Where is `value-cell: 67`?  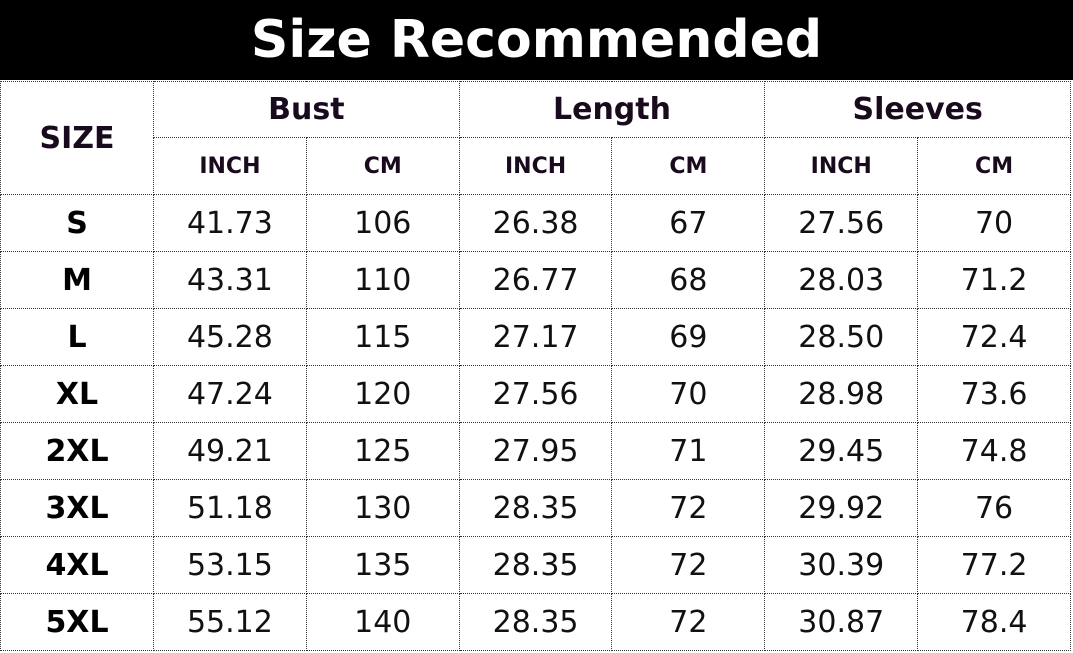
value-cell: 67 is located at coordinates (688, 223).